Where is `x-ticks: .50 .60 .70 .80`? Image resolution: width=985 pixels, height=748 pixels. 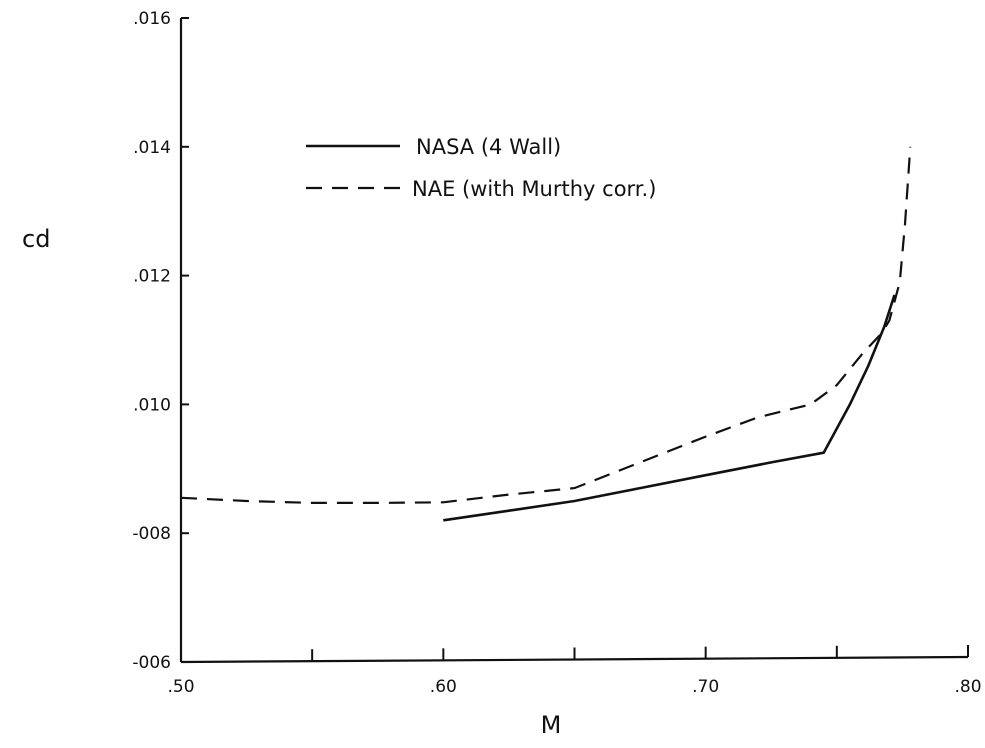 x-ticks: .50 .60 .70 .80 is located at coordinates (574, 671).